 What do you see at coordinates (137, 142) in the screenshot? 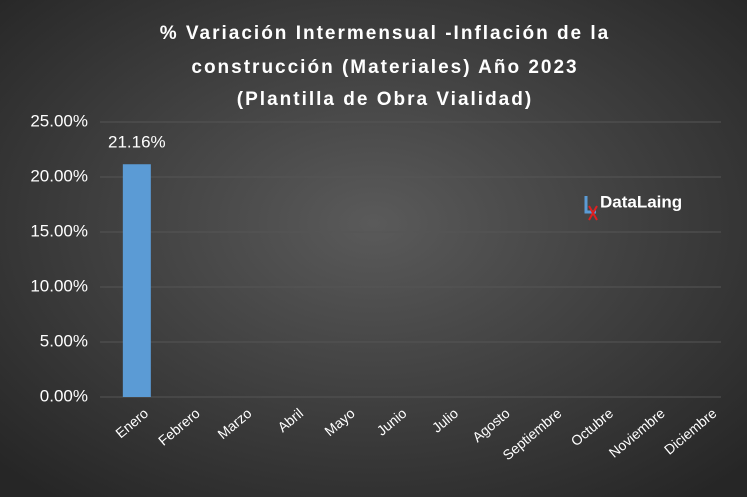
I see `data-label: 21.16%` at bounding box center [137, 142].